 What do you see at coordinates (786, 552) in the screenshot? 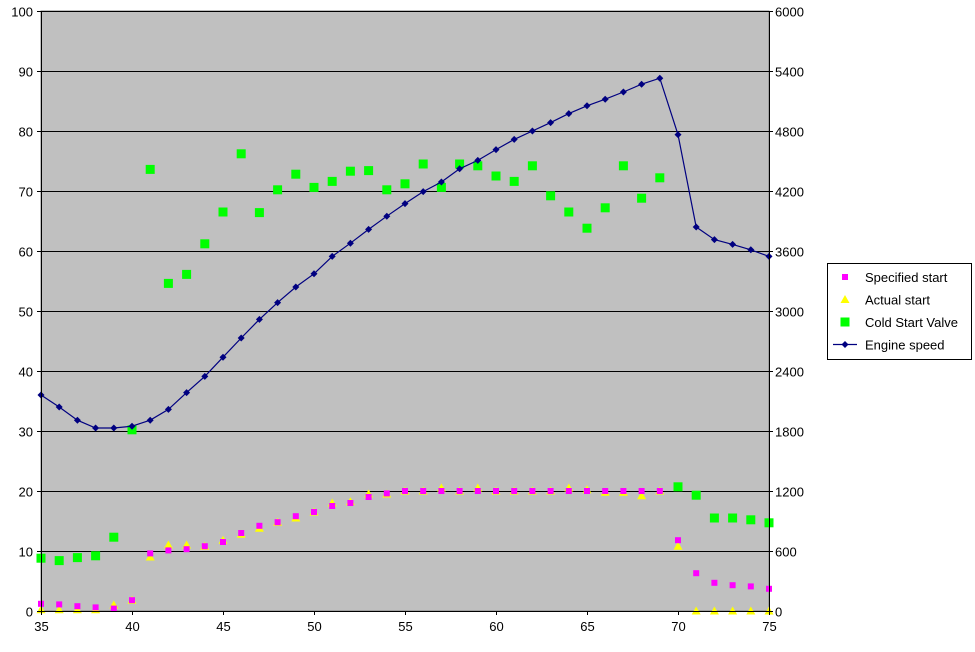
I see `y2-tick-label-600: 600` at bounding box center [786, 552].